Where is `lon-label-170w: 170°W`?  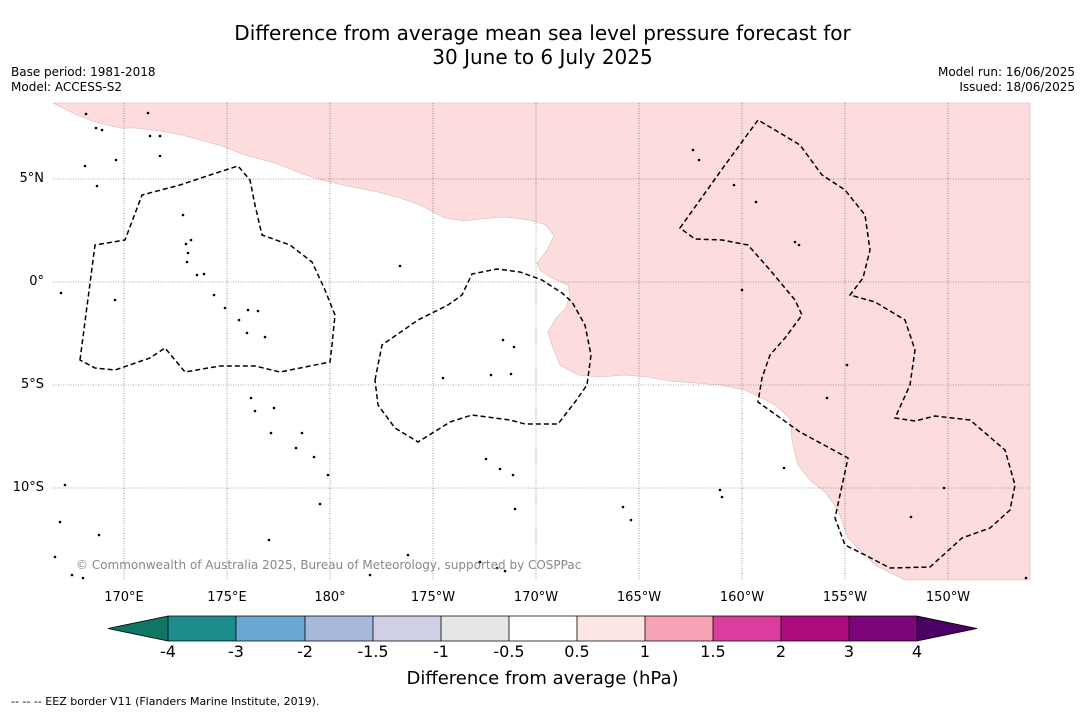 lon-label-170w: 170°W is located at coordinates (536, 597).